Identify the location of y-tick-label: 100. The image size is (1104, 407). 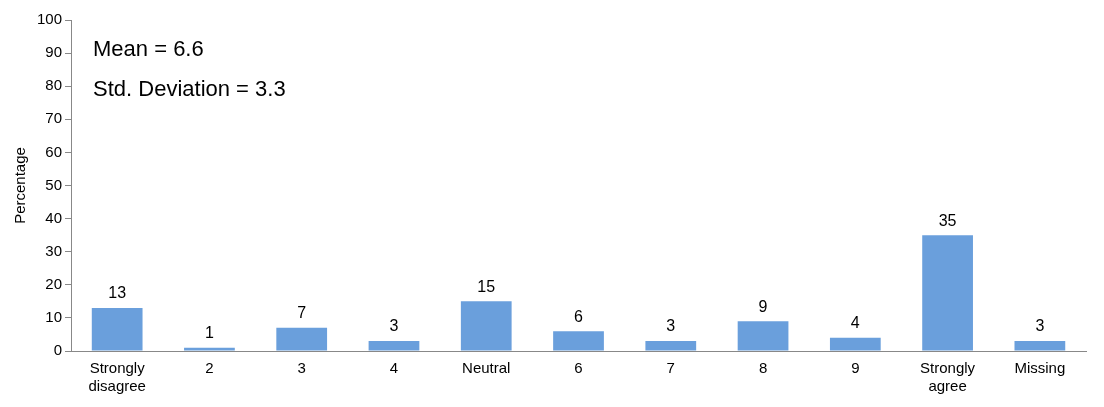
(50, 19).